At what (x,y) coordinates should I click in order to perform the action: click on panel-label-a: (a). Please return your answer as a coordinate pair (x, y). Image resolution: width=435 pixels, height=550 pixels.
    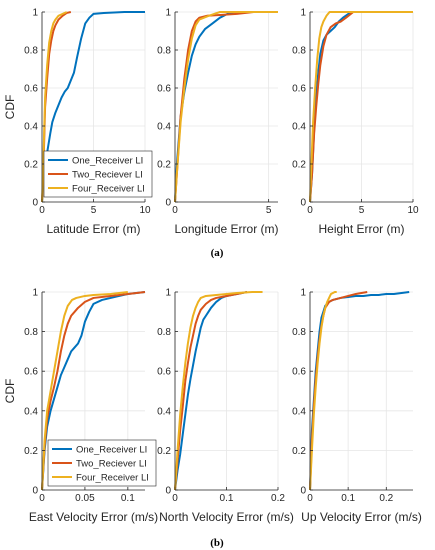
    Looking at the image, I should click on (217, 253).